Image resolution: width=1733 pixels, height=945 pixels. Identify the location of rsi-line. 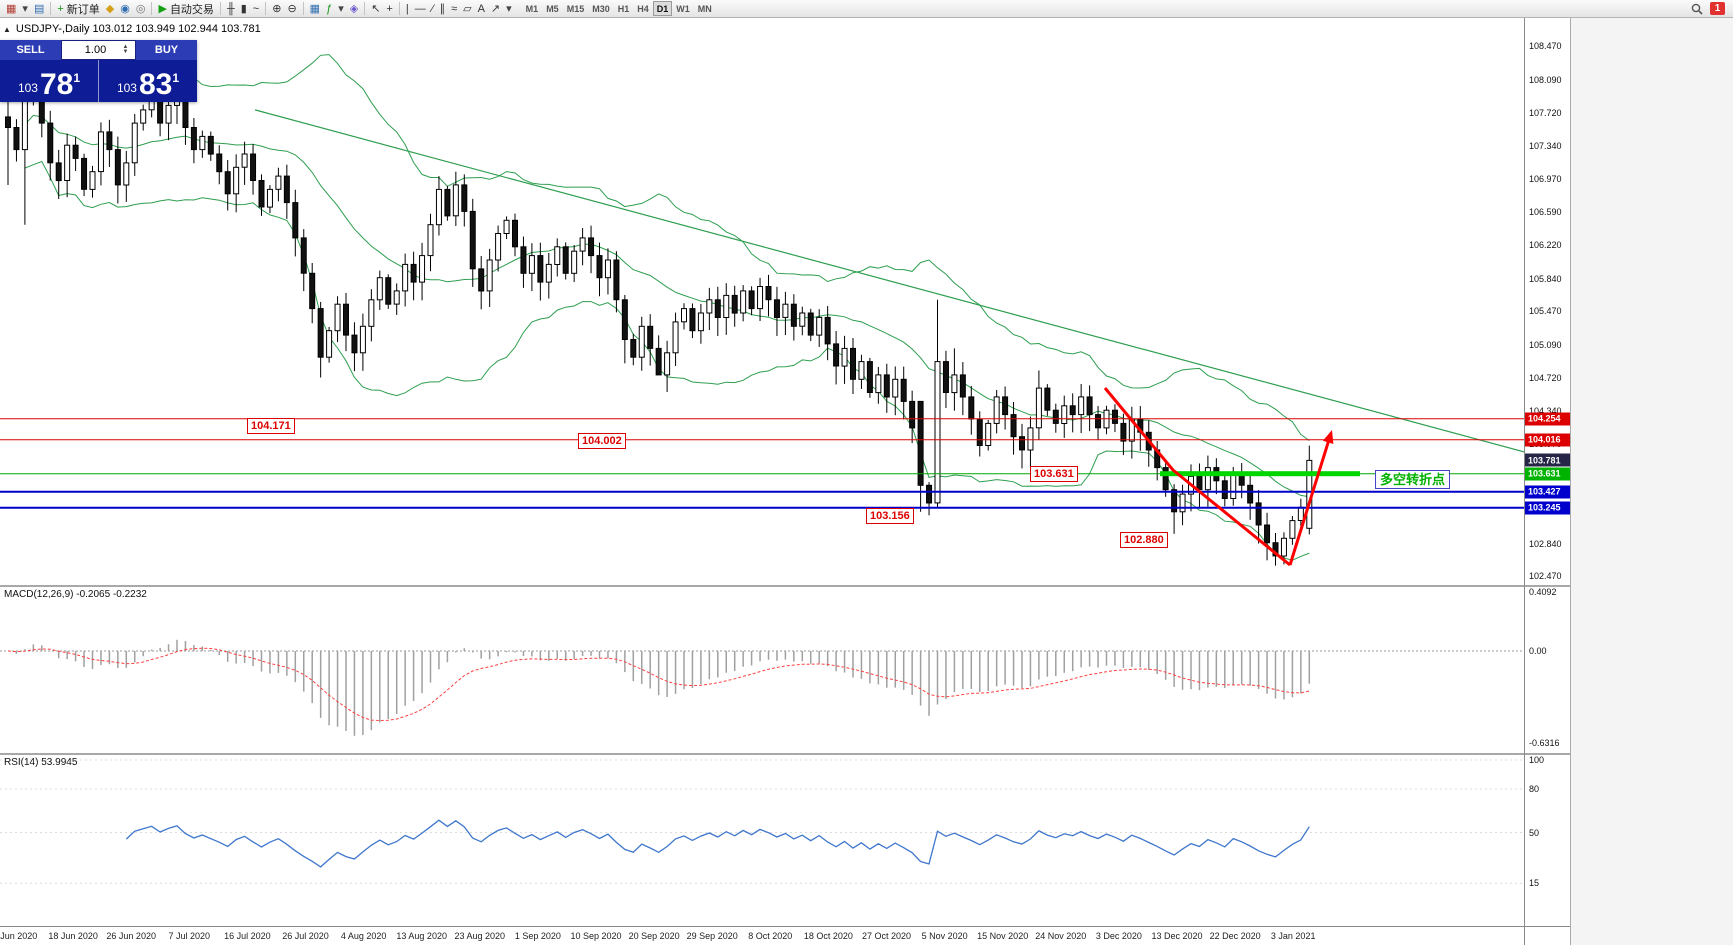
(717, 843).